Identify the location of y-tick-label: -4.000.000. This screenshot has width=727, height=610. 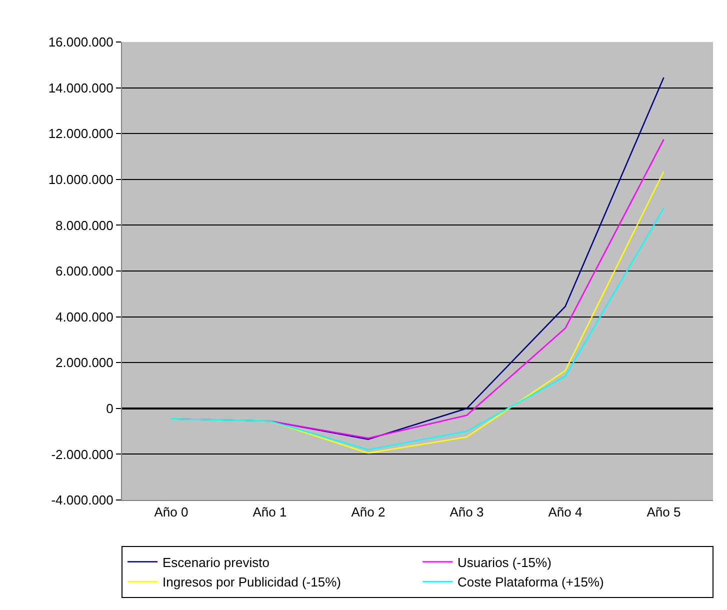
(82, 500).